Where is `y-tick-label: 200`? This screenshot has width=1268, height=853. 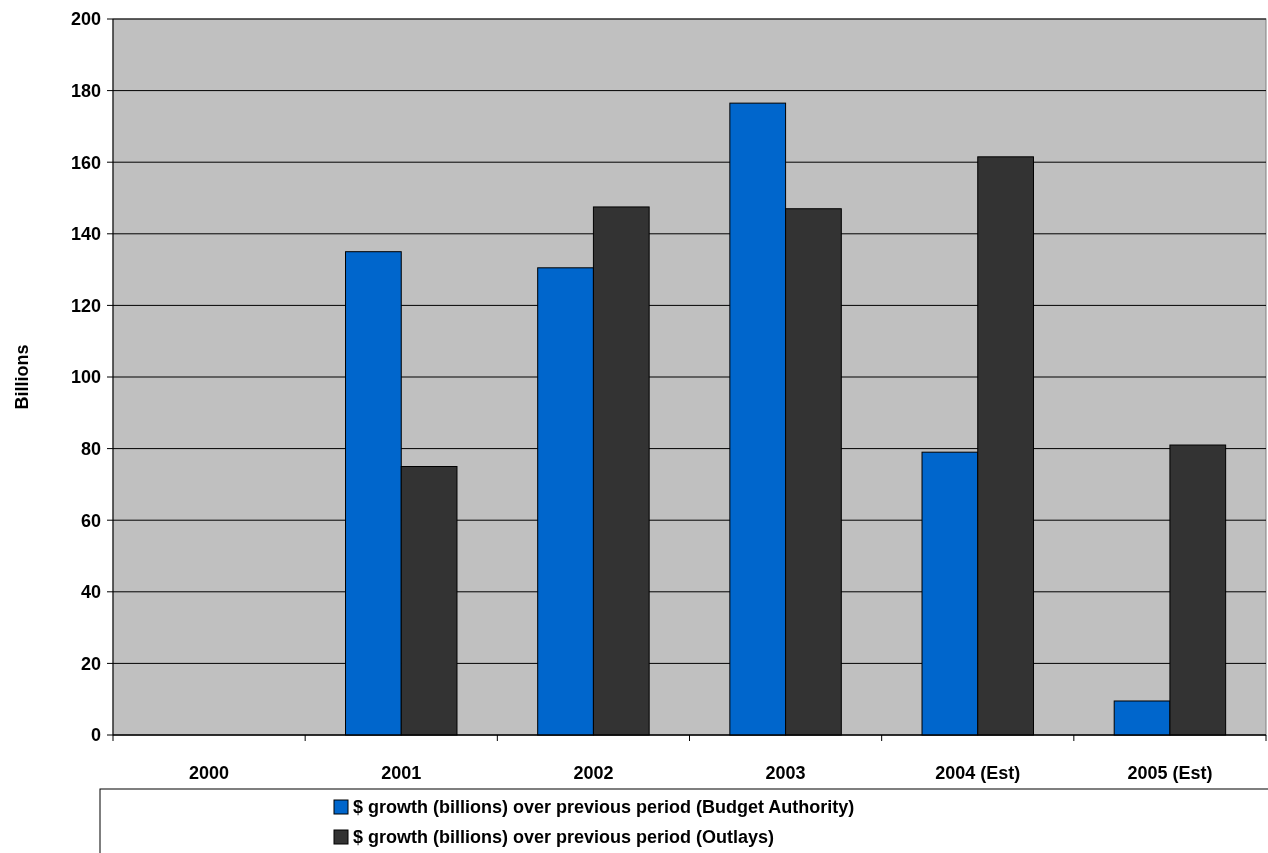 y-tick-label: 200 is located at coordinates (85, 19).